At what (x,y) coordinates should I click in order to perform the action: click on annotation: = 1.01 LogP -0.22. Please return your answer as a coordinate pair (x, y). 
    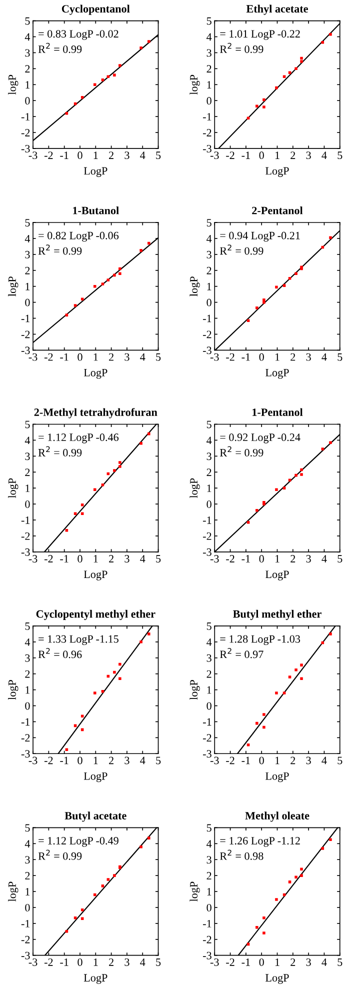
    Looking at the image, I should click on (260, 35).